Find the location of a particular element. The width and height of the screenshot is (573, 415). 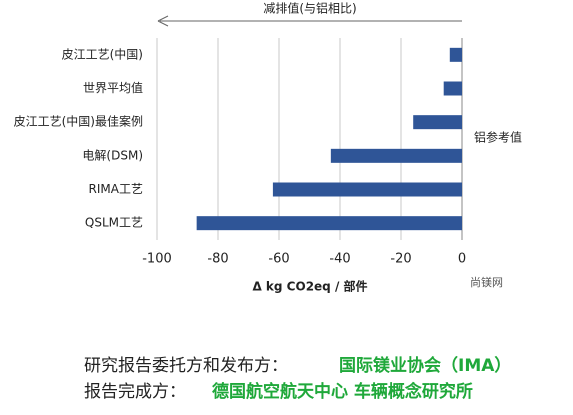

x-tick-label: -60 is located at coordinates (278, 259).